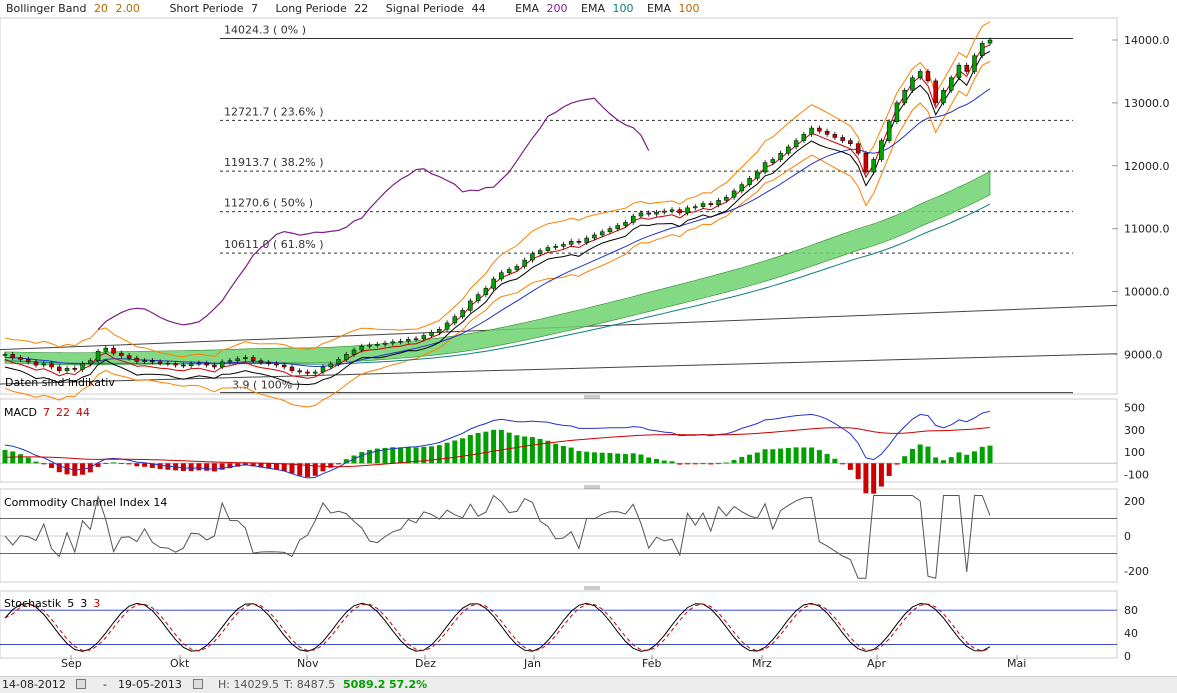 This screenshot has width=1177, height=693. What do you see at coordinates (659, 8) in the screenshot?
I see `legend-ema3-label: EMA` at bounding box center [659, 8].